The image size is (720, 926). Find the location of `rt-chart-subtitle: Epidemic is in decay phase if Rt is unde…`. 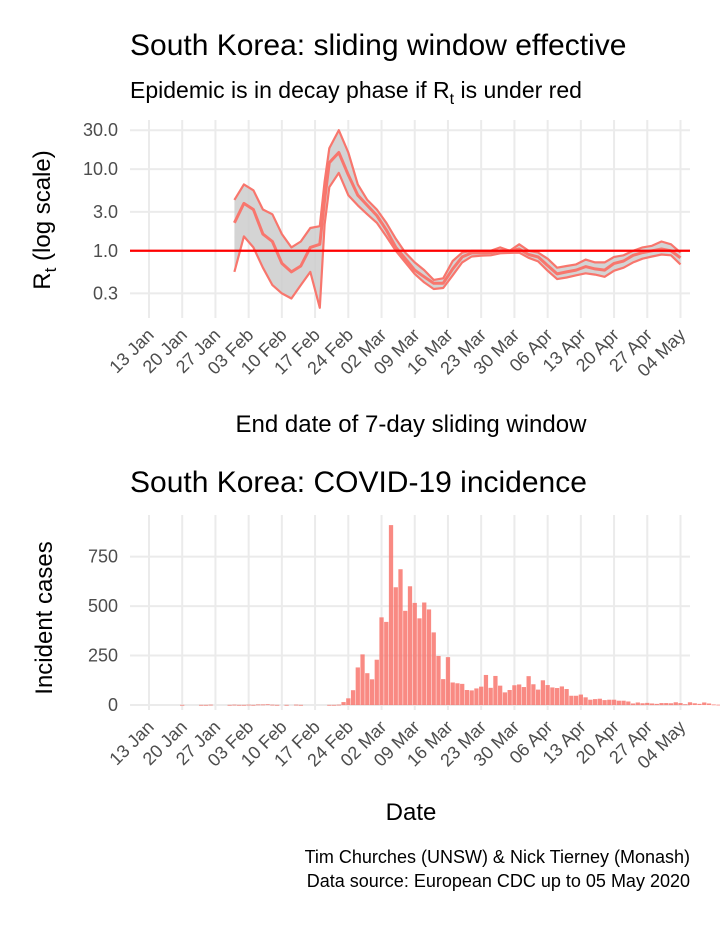

rt-chart-subtitle: Epidemic is in decay phase if Rt is unde… is located at coordinates (356, 92).